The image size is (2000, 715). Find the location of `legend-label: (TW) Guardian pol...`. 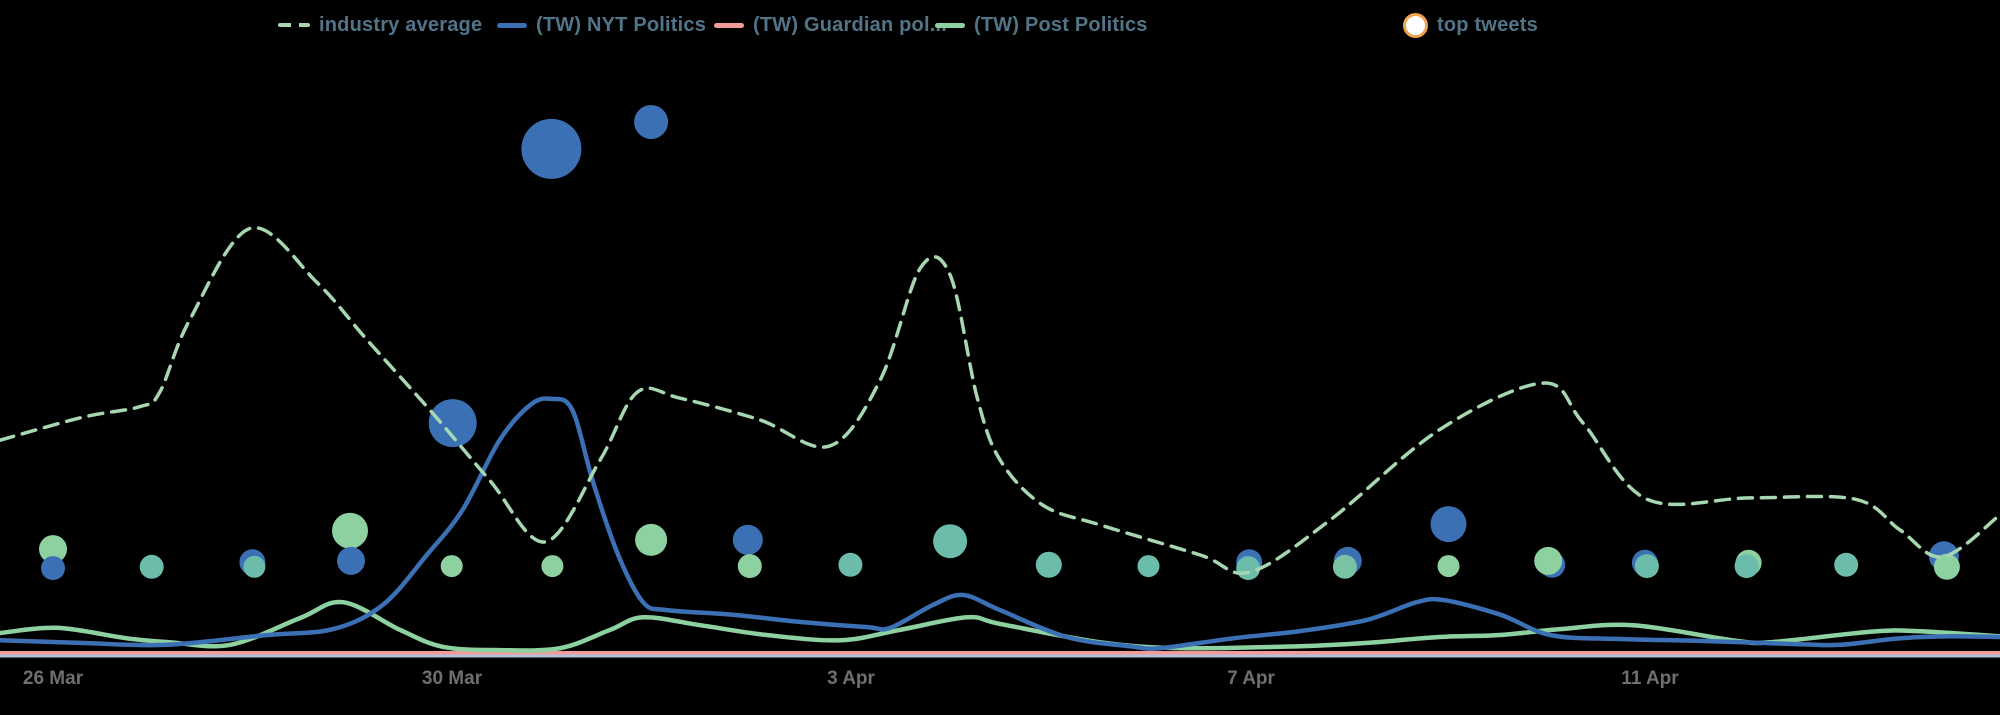

legend-label: (TW) Guardian pol... is located at coordinates (850, 24).